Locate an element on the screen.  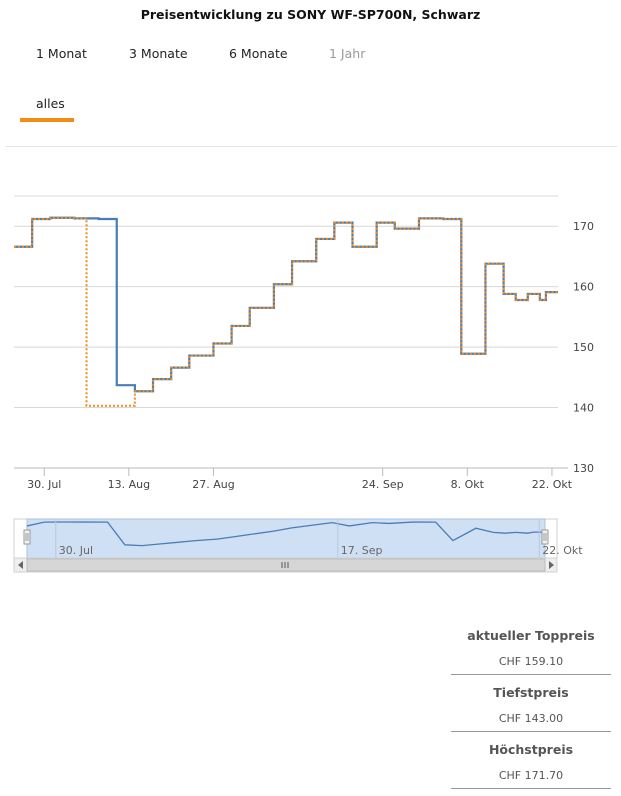
x-tick-label: 8. Okt is located at coordinates (468, 484).